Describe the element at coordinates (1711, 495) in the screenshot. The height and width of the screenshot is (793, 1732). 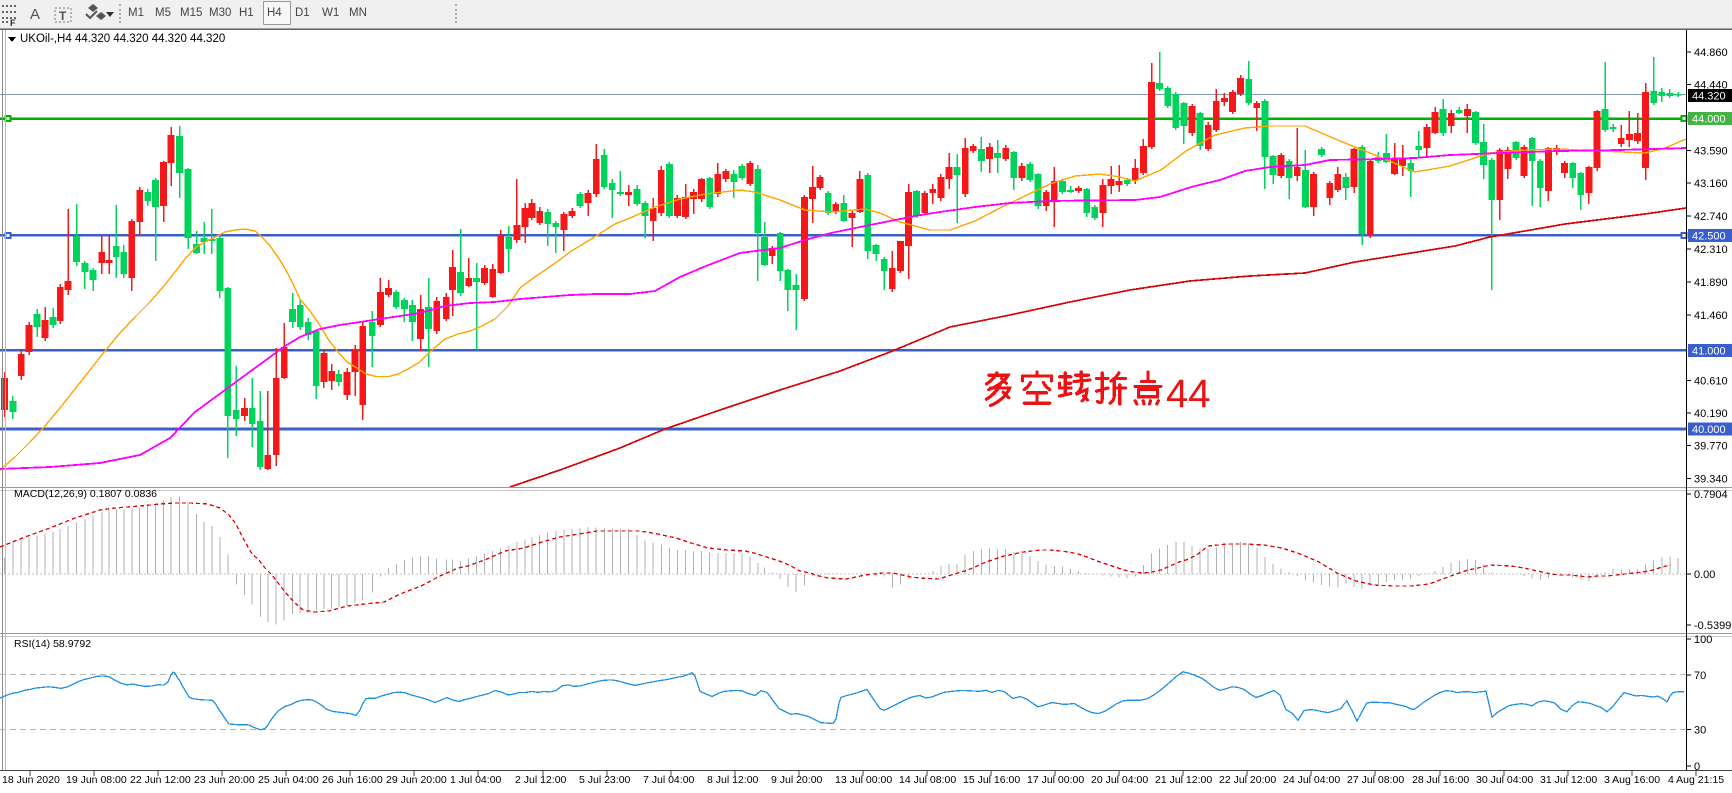
I see `svg-text: 0.7904` at that location.